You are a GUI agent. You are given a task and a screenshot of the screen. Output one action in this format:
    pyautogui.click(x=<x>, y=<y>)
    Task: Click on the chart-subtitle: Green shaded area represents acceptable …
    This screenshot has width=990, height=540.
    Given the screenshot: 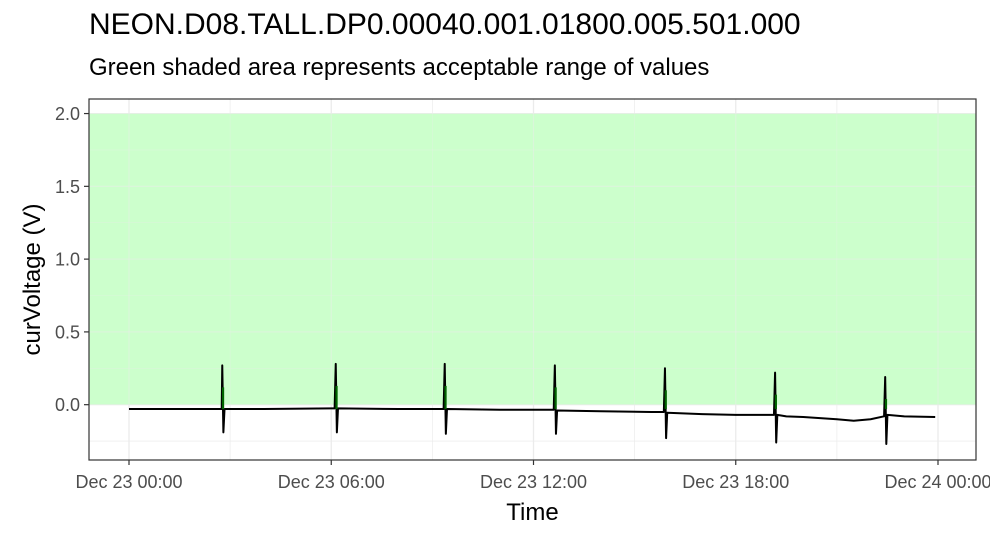 What is the action you would take?
    pyautogui.click(x=399, y=67)
    